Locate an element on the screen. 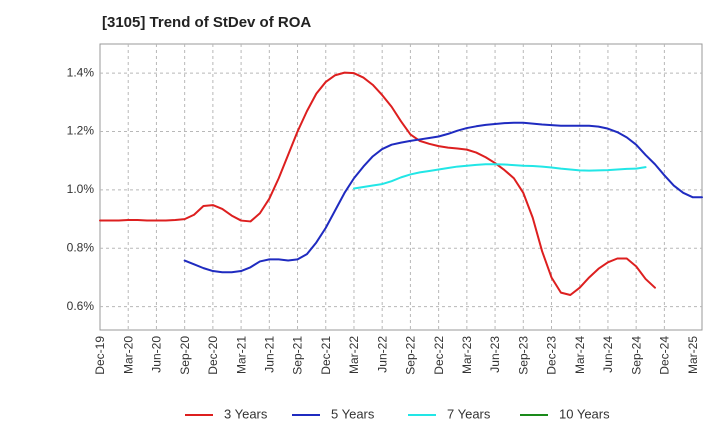 The height and width of the screenshot is (440, 720). x-tick-label: Sep-24 is located at coordinates (636, 355).